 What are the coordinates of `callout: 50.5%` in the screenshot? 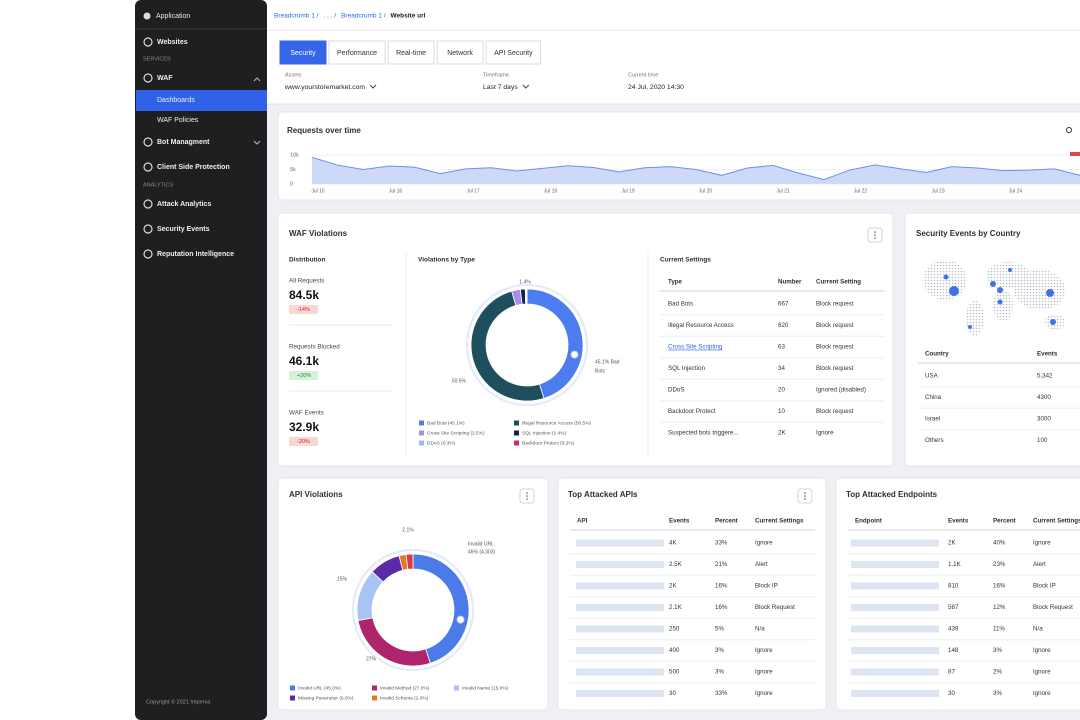 It's located at (459, 381).